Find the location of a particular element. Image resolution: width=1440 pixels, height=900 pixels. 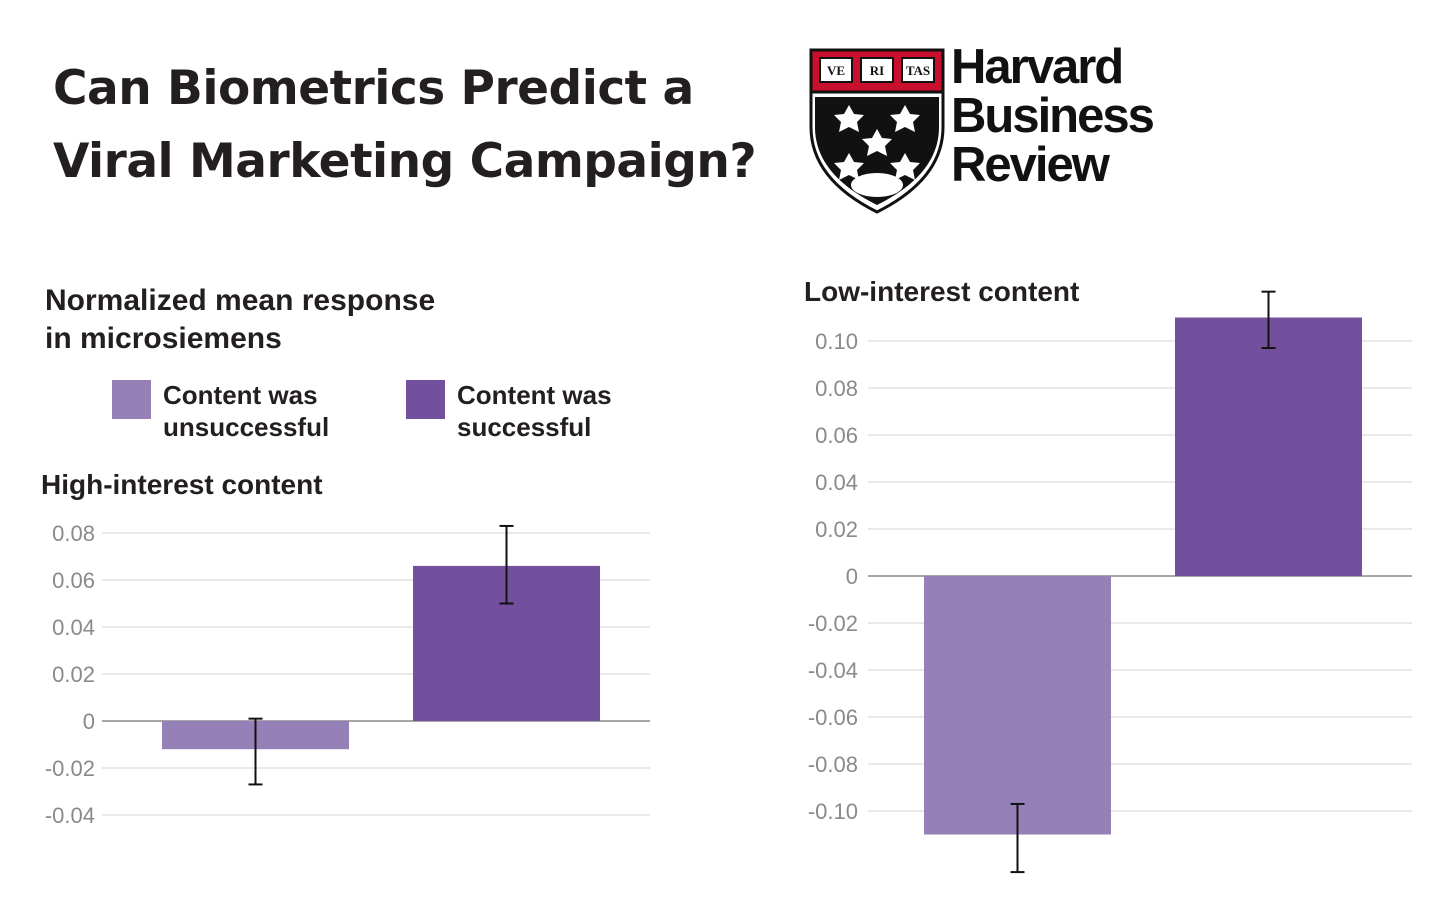

low-ytick-label: 0.06 is located at coordinates (836, 435).